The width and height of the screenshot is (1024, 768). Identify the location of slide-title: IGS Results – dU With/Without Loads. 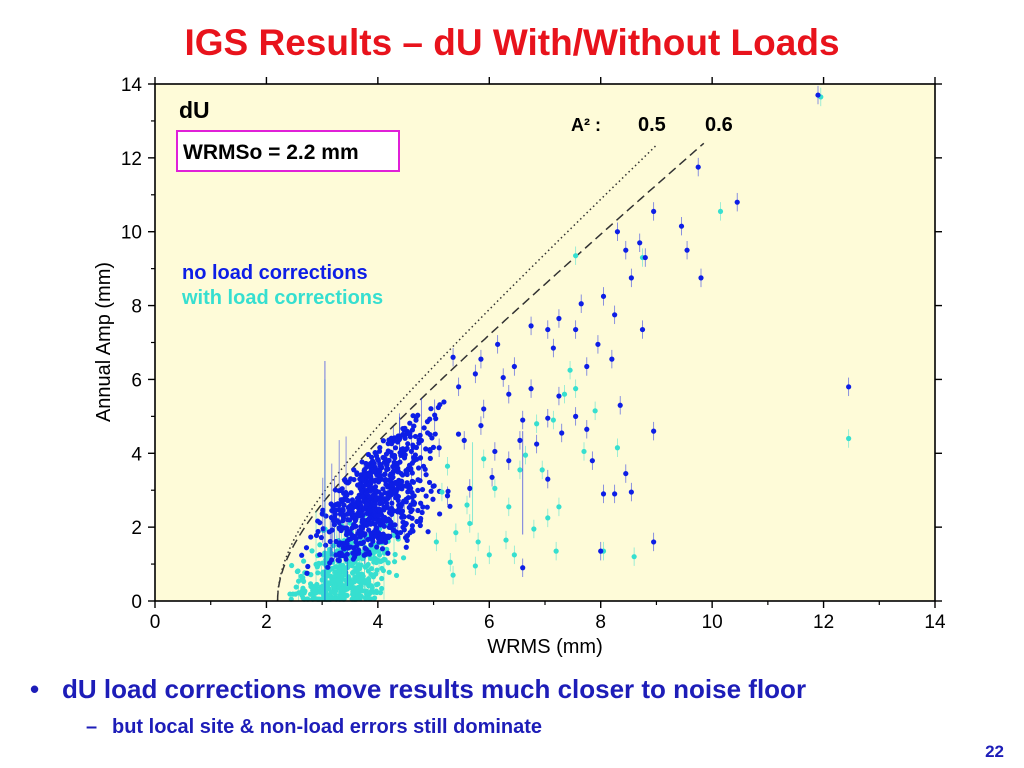
(512, 42).